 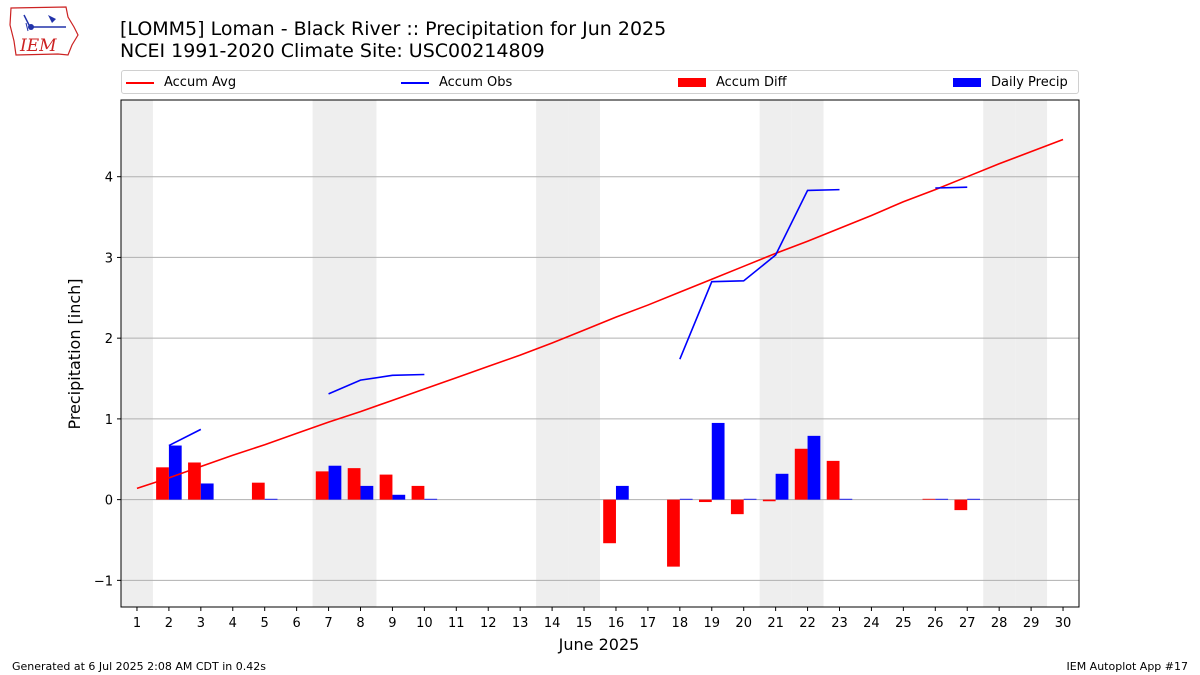 I want to click on footer-app-text: IEM Autoplot App #17, so click(x=1127, y=666).